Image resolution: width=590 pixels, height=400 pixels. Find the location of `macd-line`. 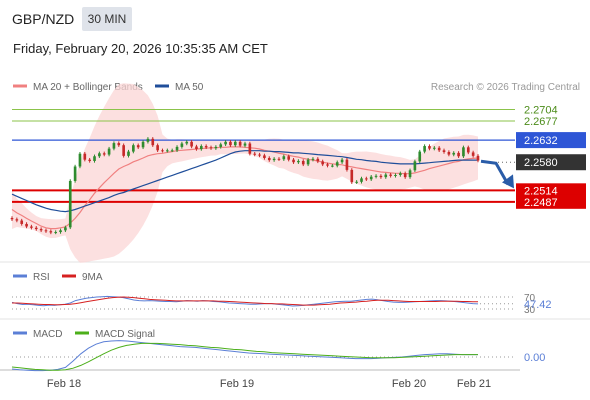

macd-line is located at coordinates (244, 356).